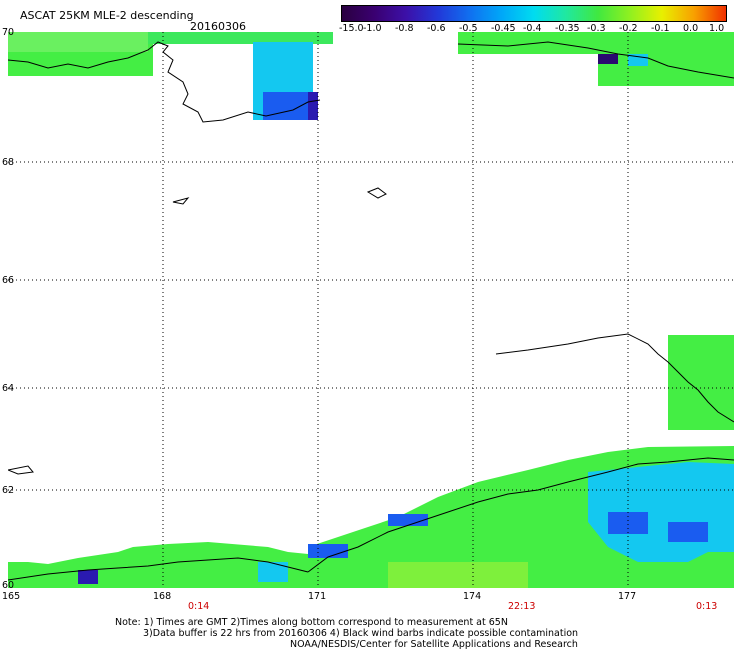  What do you see at coordinates (691, 28) in the screenshot?
I see `colorbar-label: 0.0` at bounding box center [691, 28].